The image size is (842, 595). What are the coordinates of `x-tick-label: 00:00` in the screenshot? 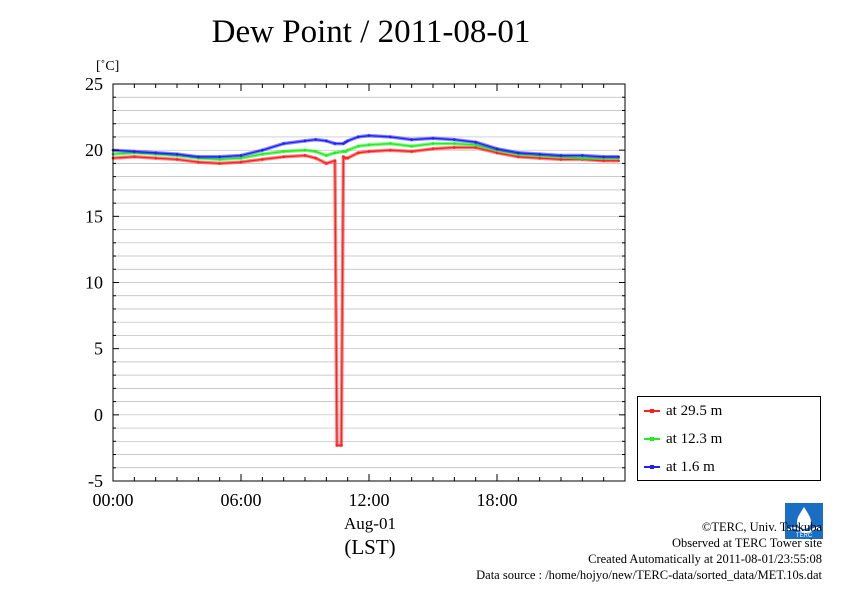 It's located at (112, 500).